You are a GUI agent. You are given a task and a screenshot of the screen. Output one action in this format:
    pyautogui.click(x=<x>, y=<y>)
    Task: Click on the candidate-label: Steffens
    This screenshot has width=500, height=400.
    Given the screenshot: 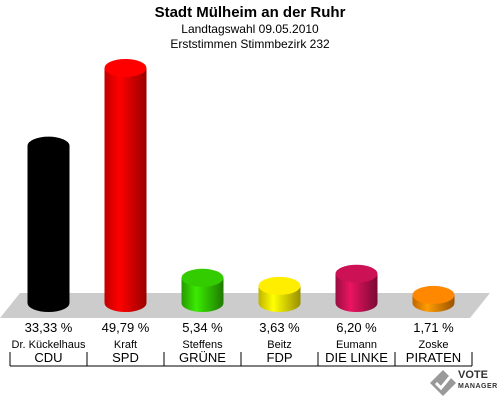 What is the action you would take?
    pyautogui.click(x=202, y=345)
    